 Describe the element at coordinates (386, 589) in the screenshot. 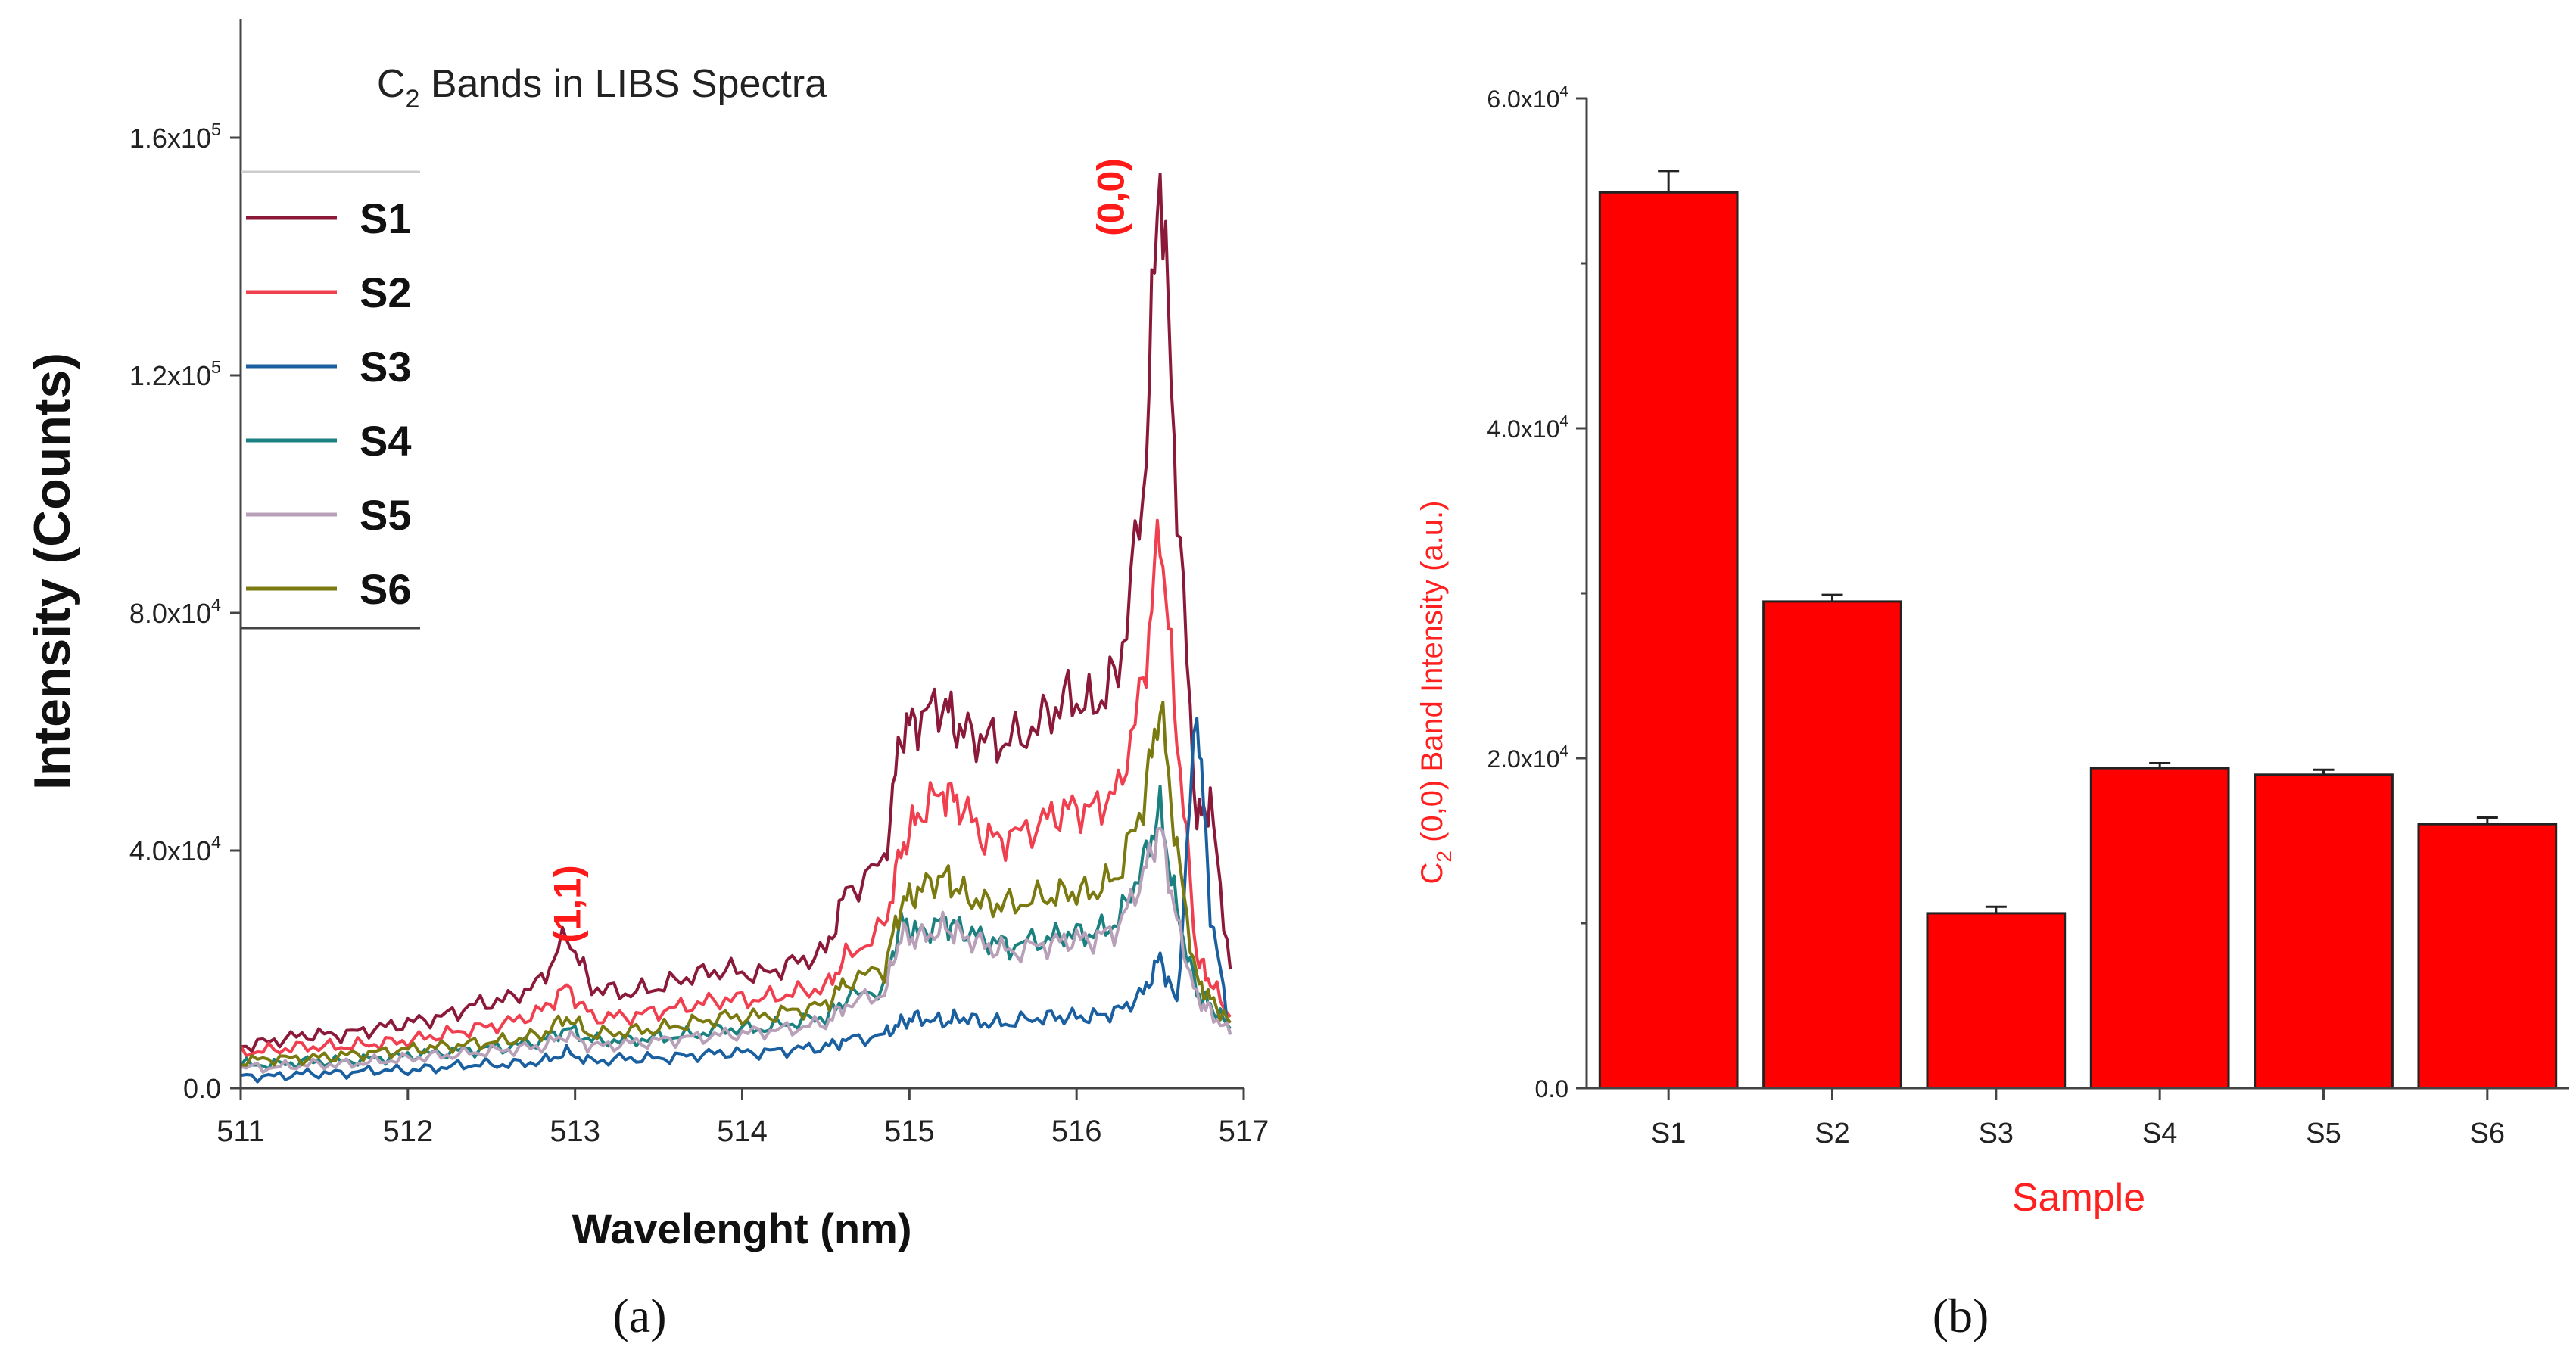

I see `legend-label-s6: S6` at that location.